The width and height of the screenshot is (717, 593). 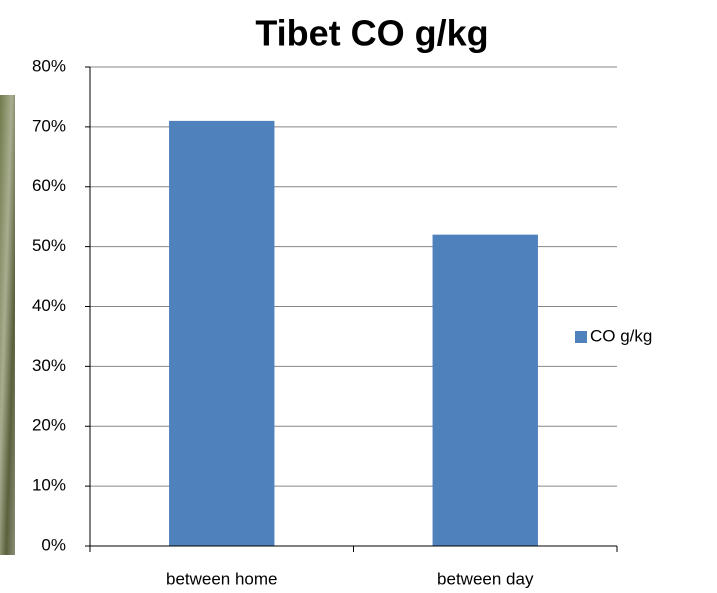 What do you see at coordinates (222, 578) in the screenshot?
I see `x-tick-label: between home` at bounding box center [222, 578].